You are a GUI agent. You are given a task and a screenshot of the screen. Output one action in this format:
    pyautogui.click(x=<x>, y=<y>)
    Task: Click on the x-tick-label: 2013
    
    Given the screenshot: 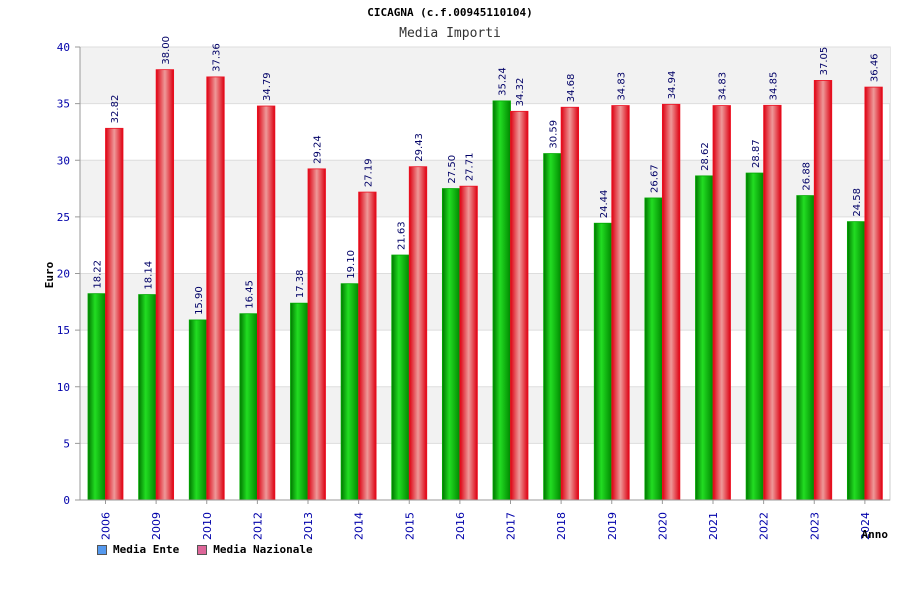 What is the action you would take?
    pyautogui.click(x=308, y=526)
    